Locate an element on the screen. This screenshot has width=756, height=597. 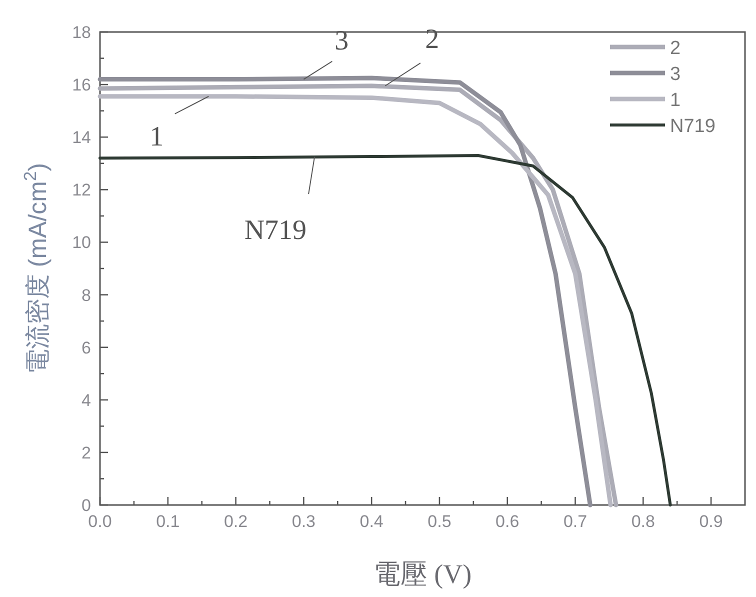
x-tick-label: 0.3 is located at coordinates (304, 521).